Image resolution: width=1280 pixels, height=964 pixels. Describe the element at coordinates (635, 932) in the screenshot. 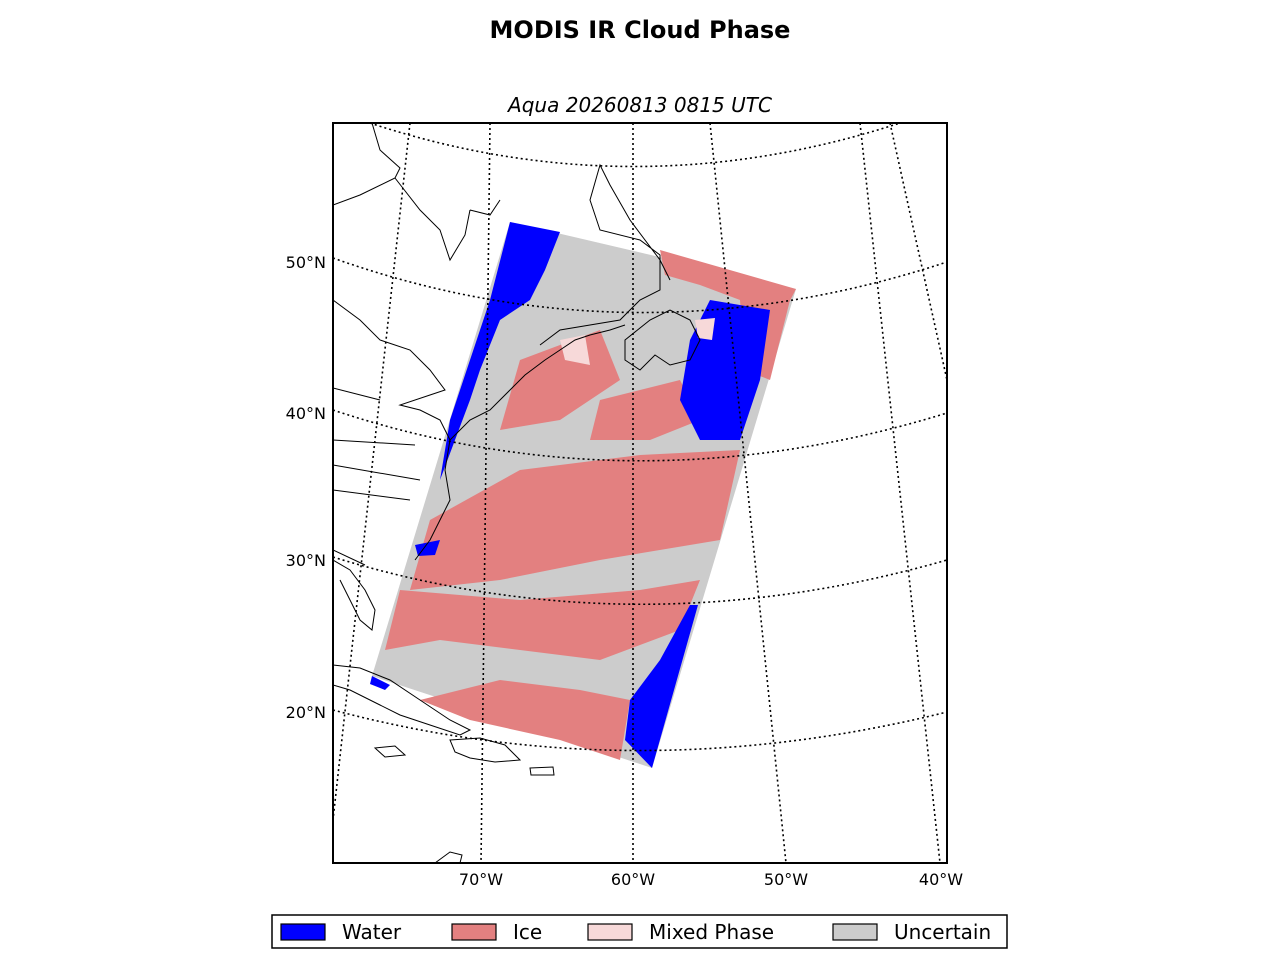

I see `legend: Water Ice Mixed Phase Uncertain` at that location.